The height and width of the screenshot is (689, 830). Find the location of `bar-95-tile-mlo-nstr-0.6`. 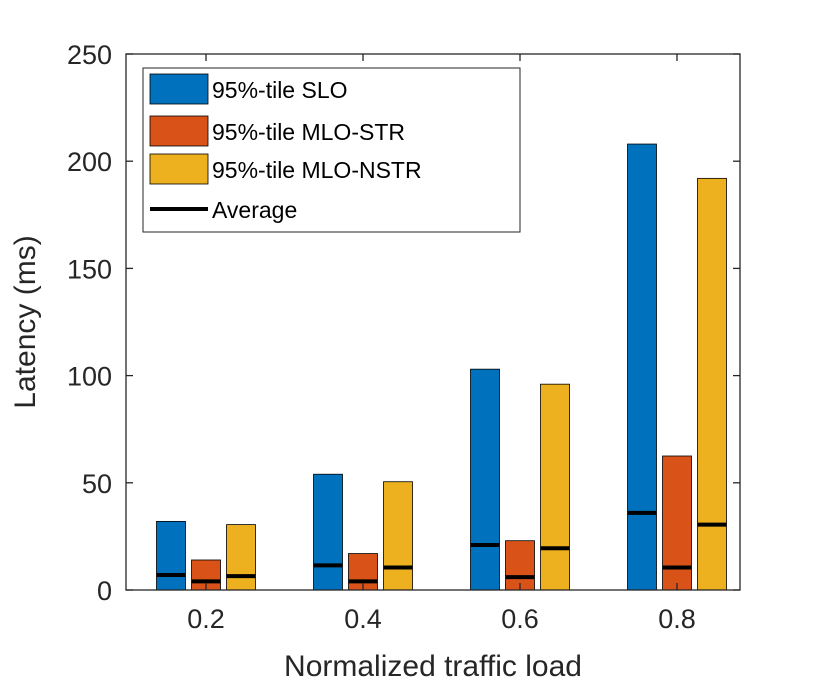

bar-95-tile-mlo-nstr-0.6 is located at coordinates (555, 487).